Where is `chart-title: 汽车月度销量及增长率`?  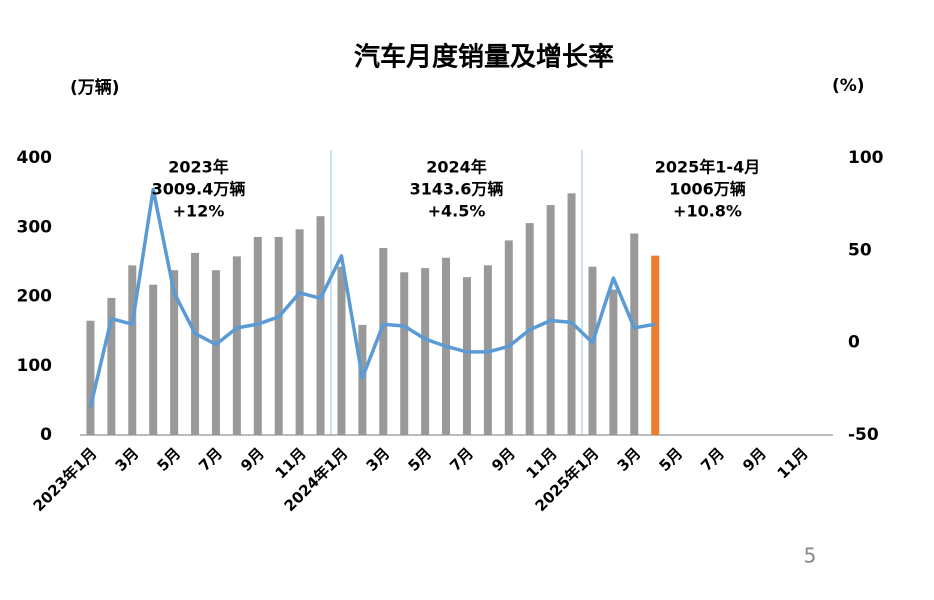 chart-title: 汽车月度销量及增长率 is located at coordinates (484, 57).